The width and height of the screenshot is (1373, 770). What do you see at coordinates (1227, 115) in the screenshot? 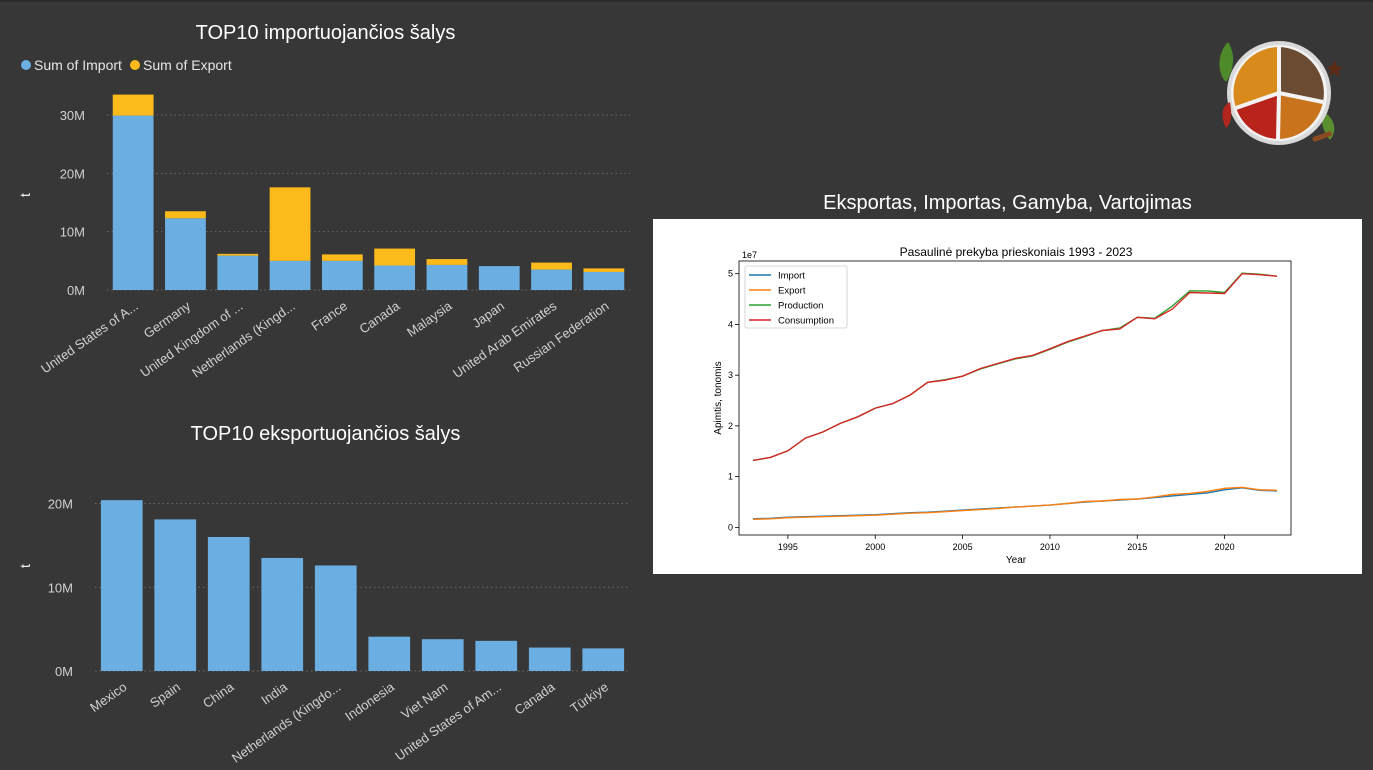
I see `chili-pepper-icon` at bounding box center [1227, 115].